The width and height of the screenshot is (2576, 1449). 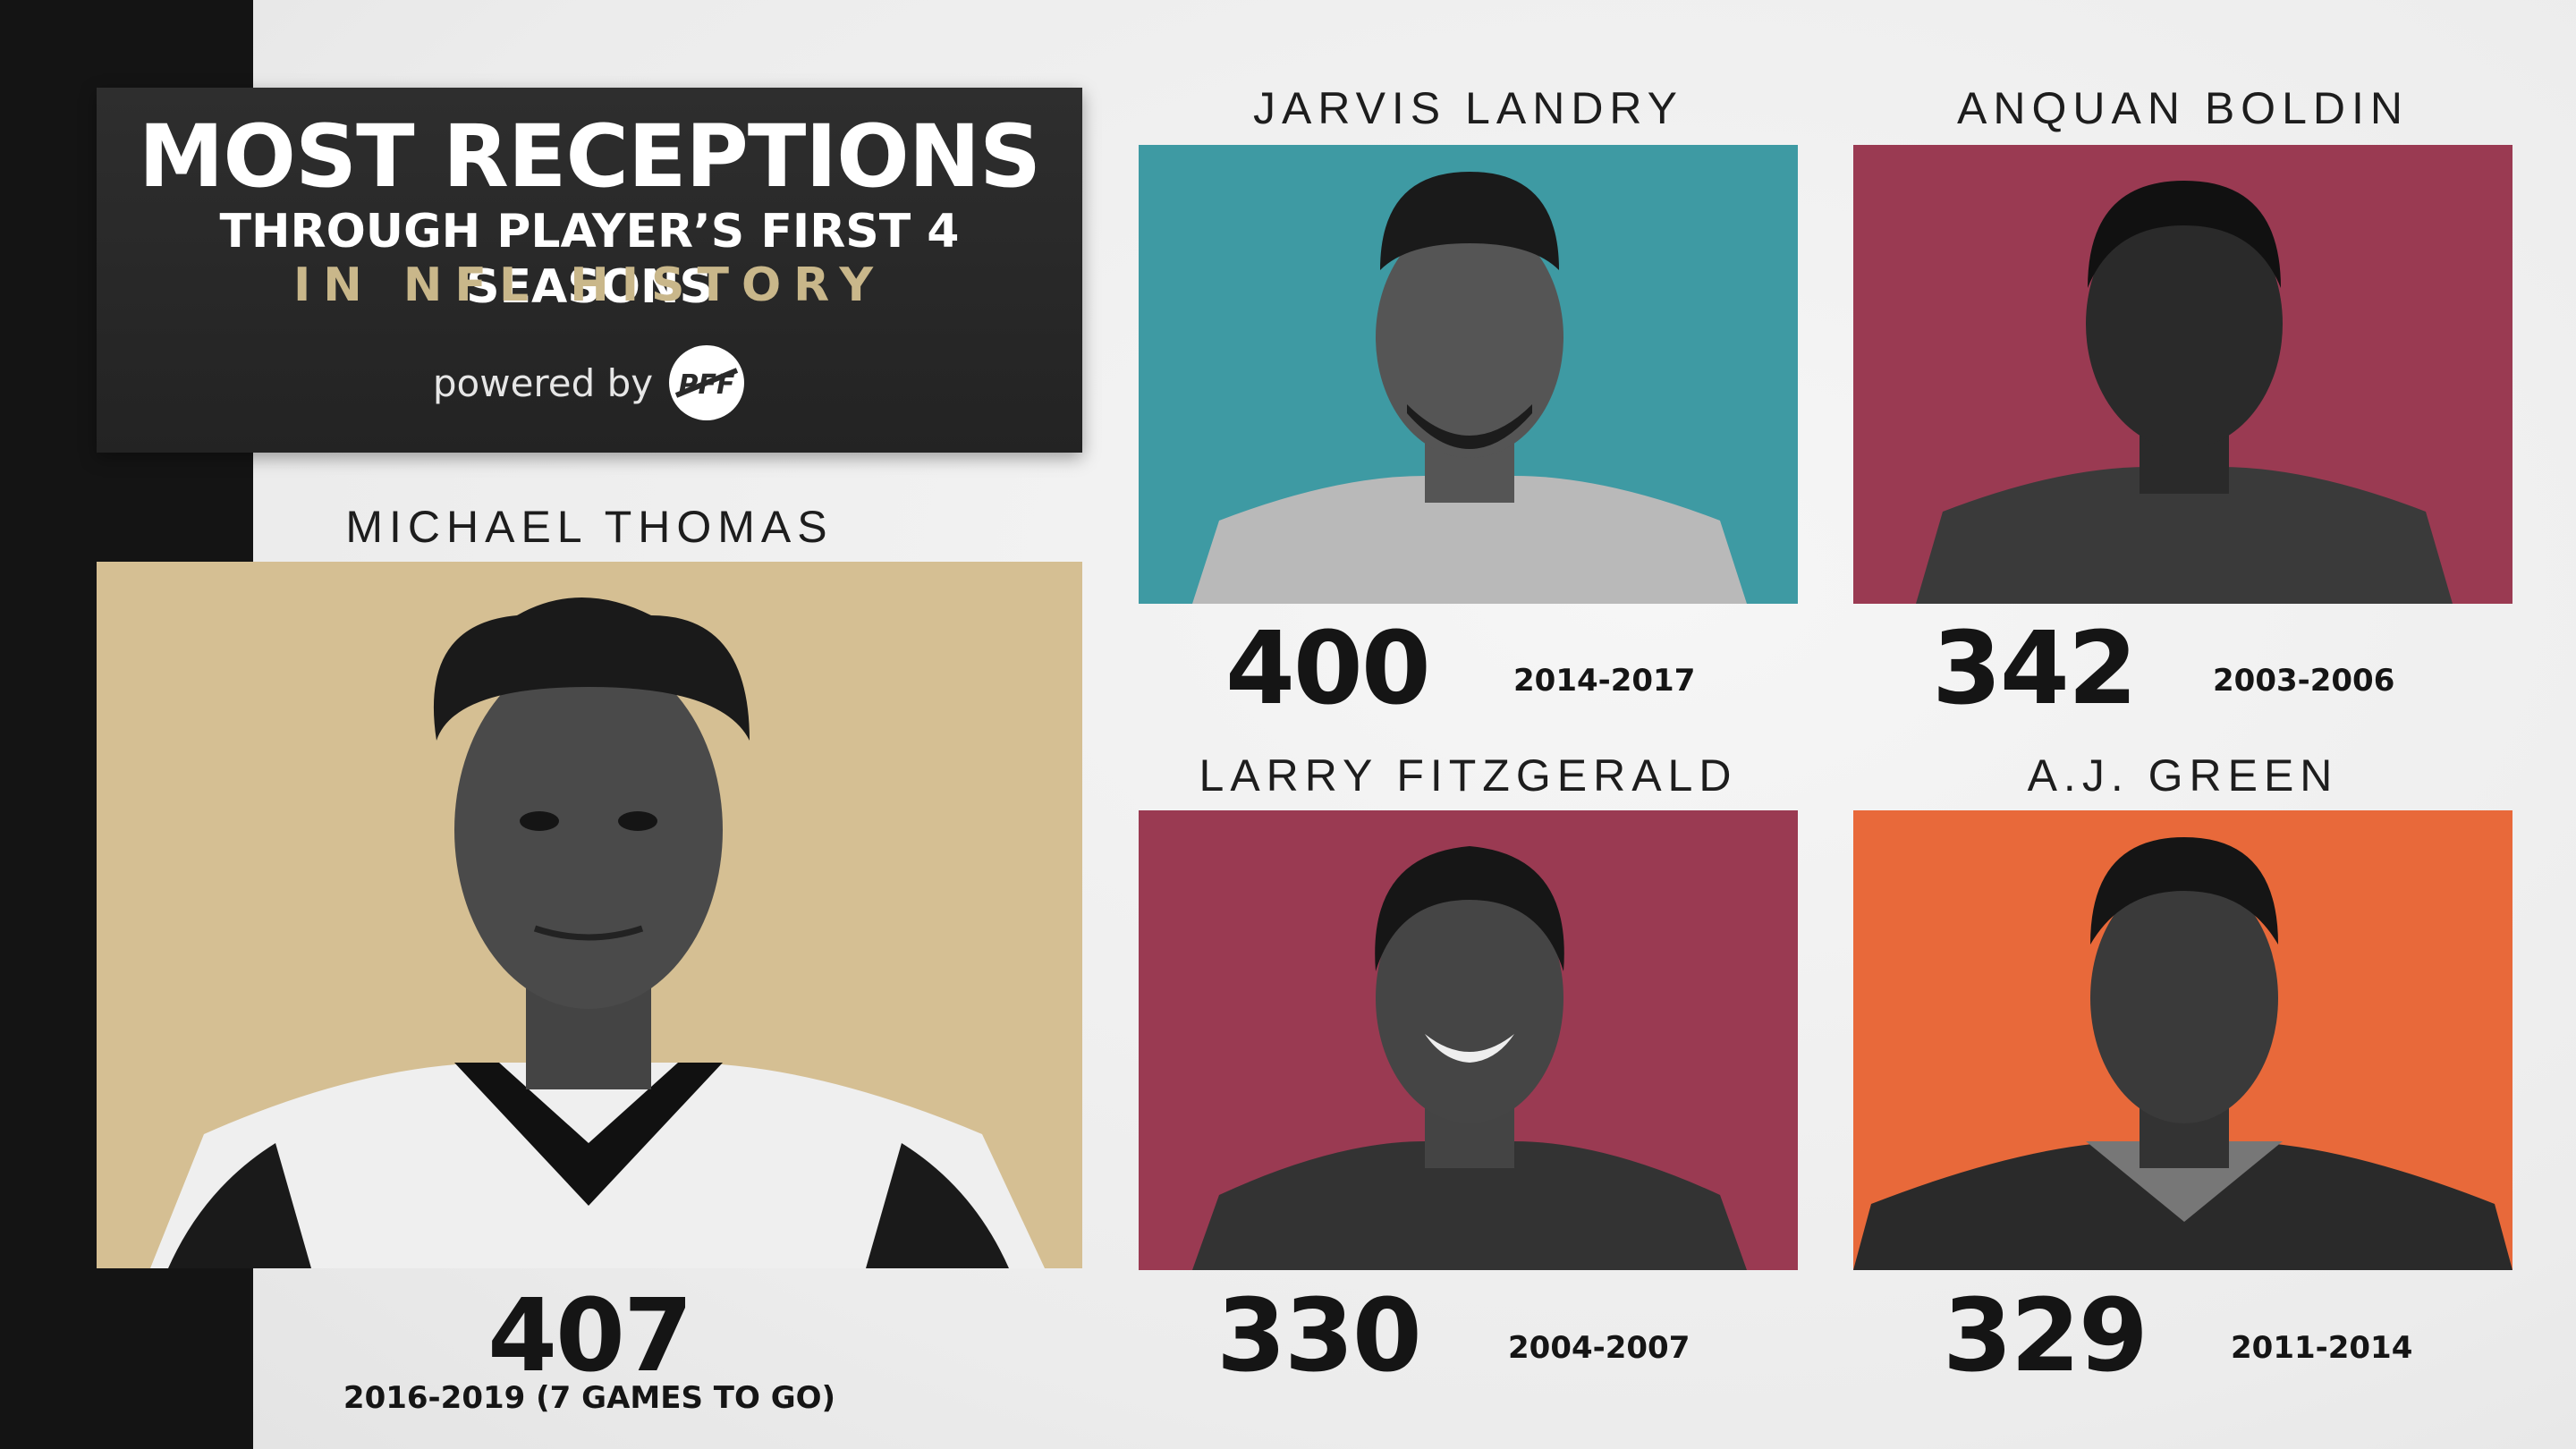 I want to click on years-fitzgerald: 2004-2007, so click(x=1599, y=1348).